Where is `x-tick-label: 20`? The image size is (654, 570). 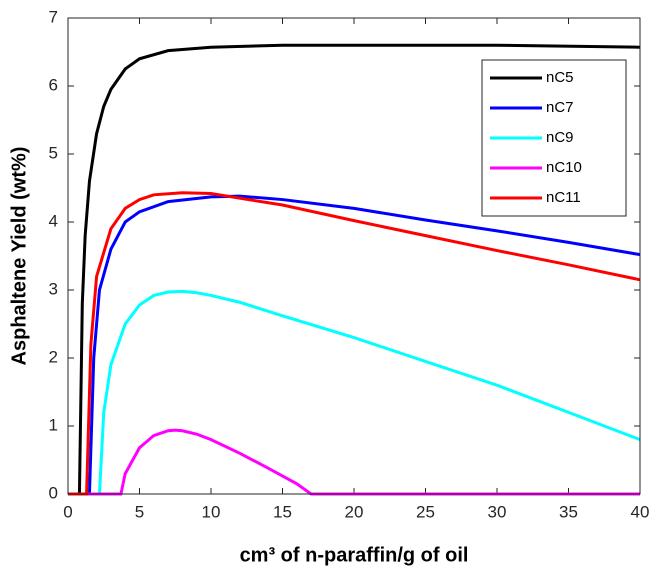
x-tick-label: 20 is located at coordinates (354, 511).